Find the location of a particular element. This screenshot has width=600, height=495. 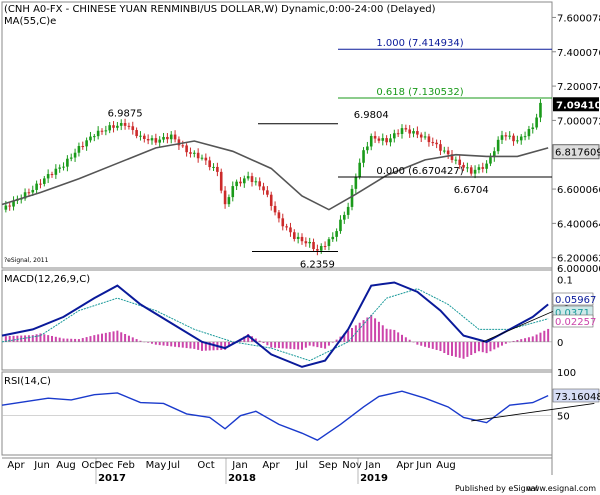

x-month-label: May is located at coordinates (156, 465).